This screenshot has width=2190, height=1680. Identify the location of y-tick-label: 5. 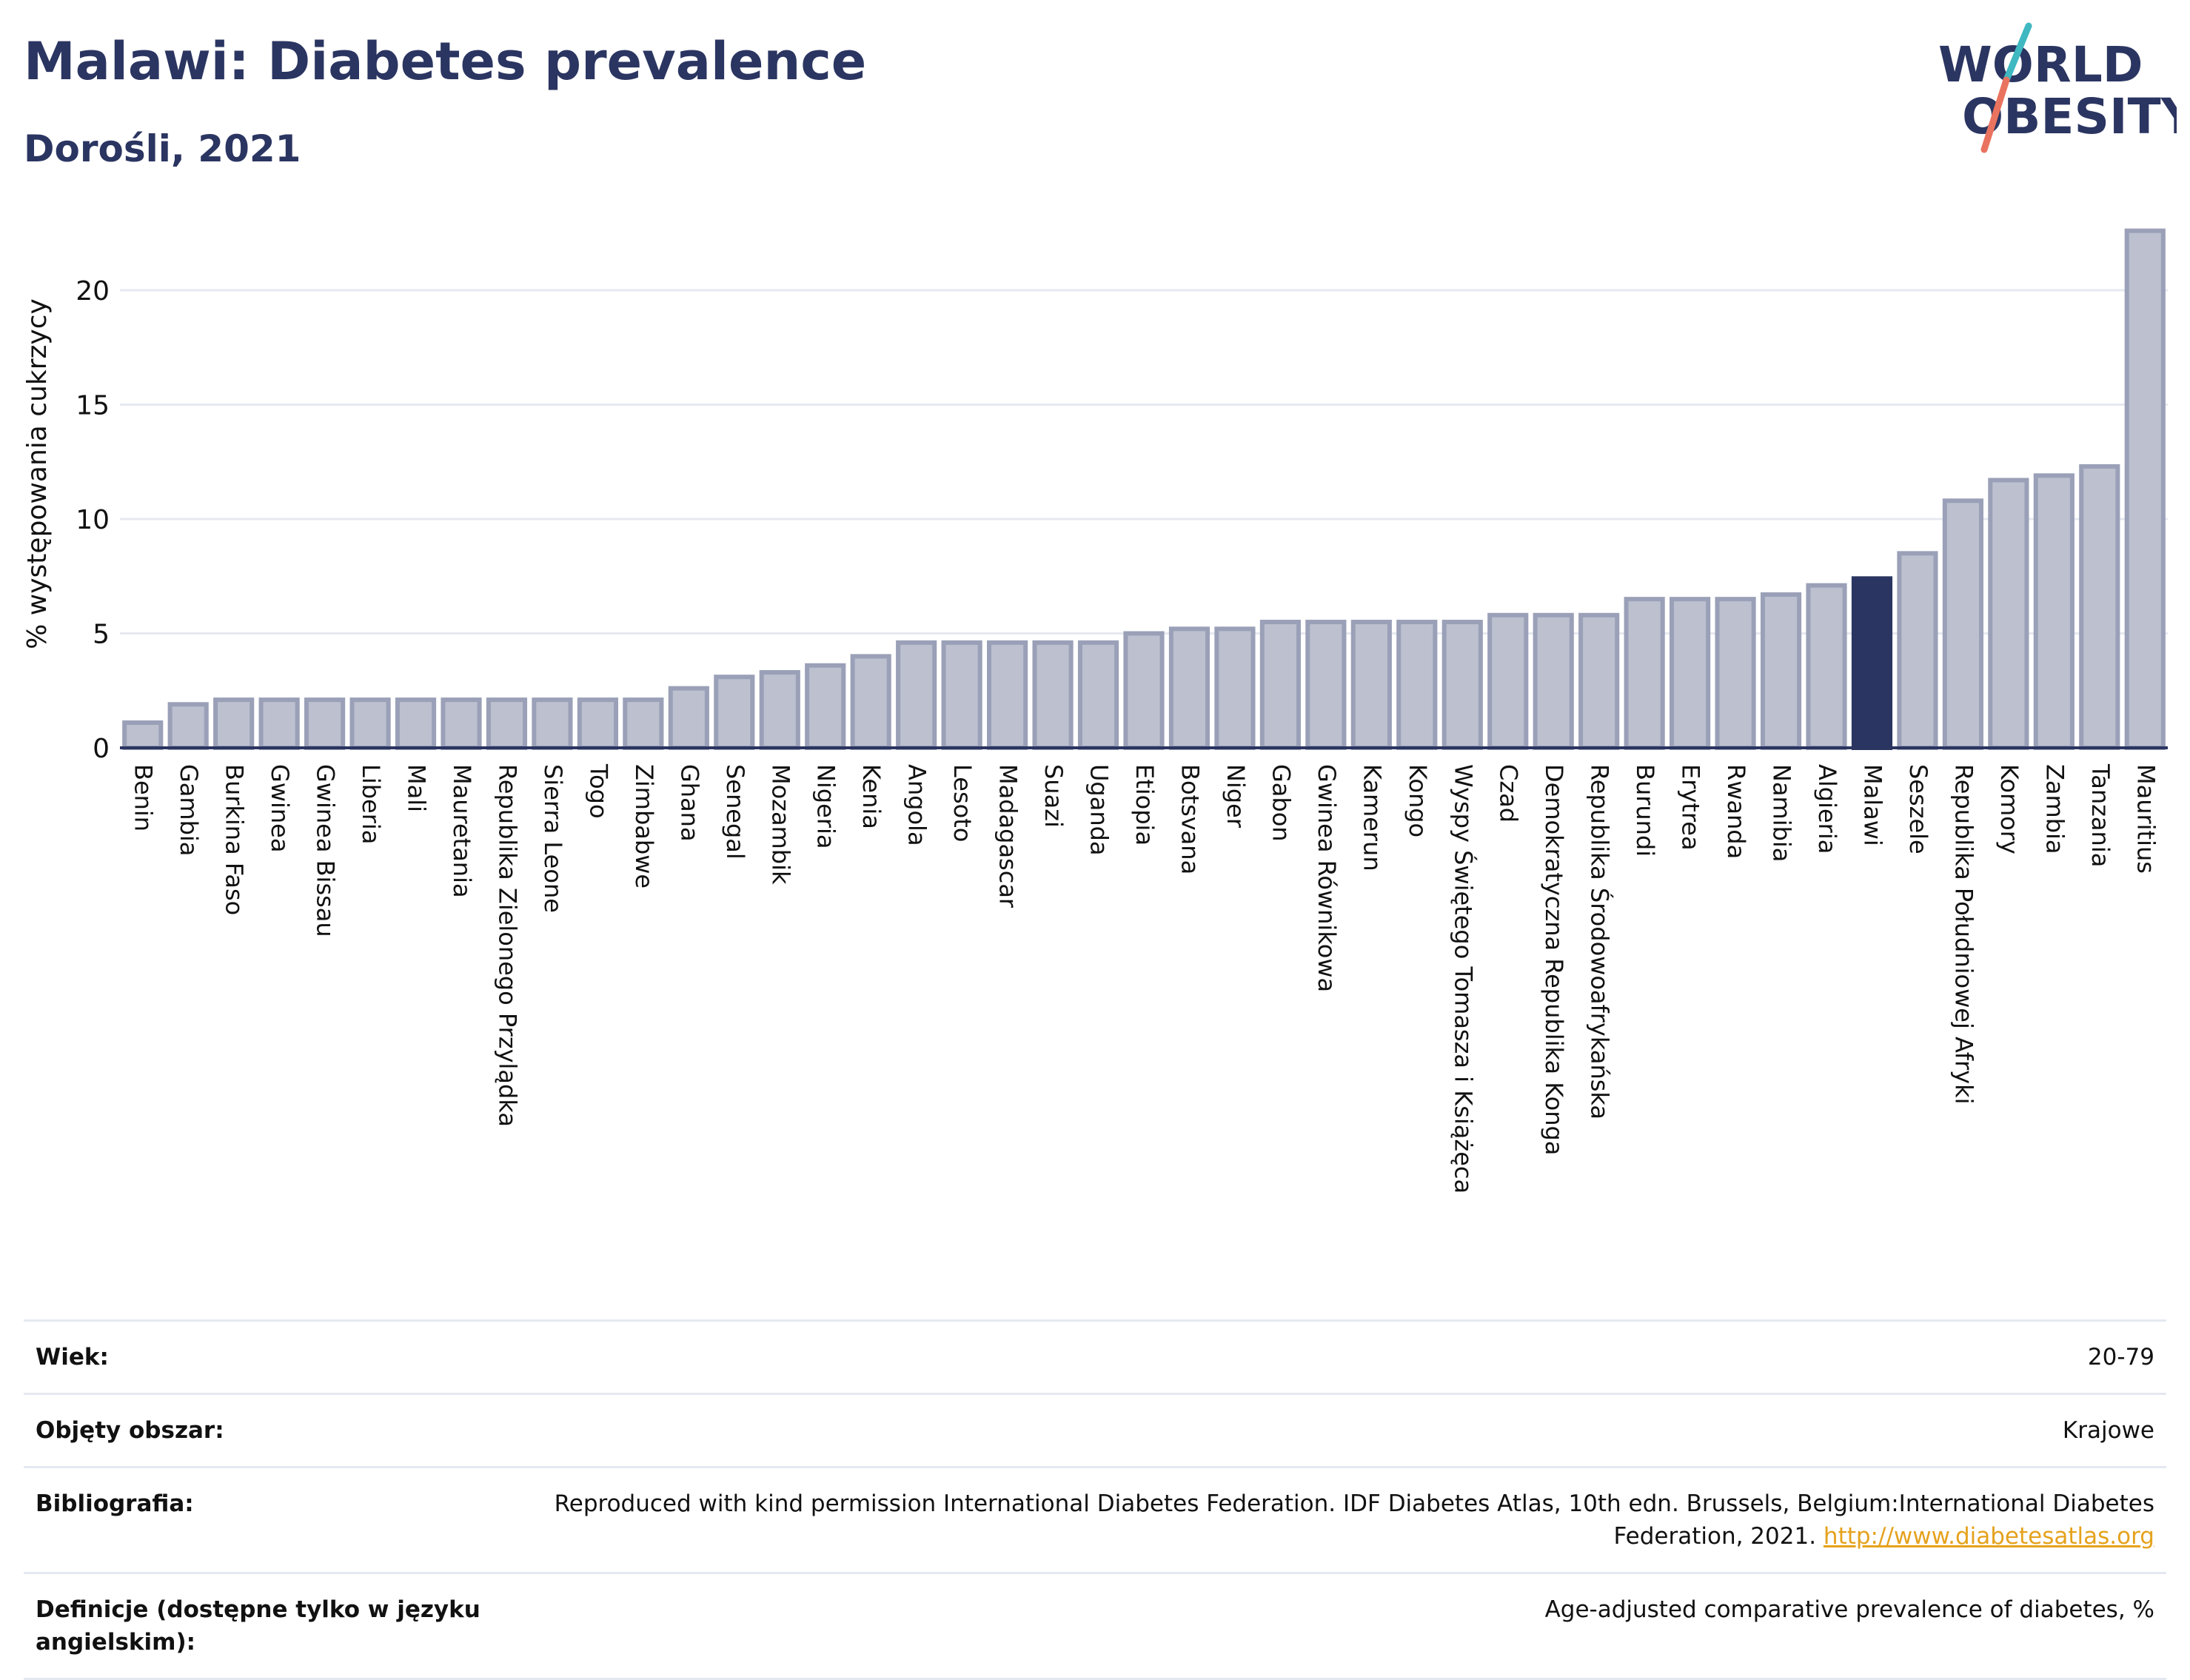
(101, 635).